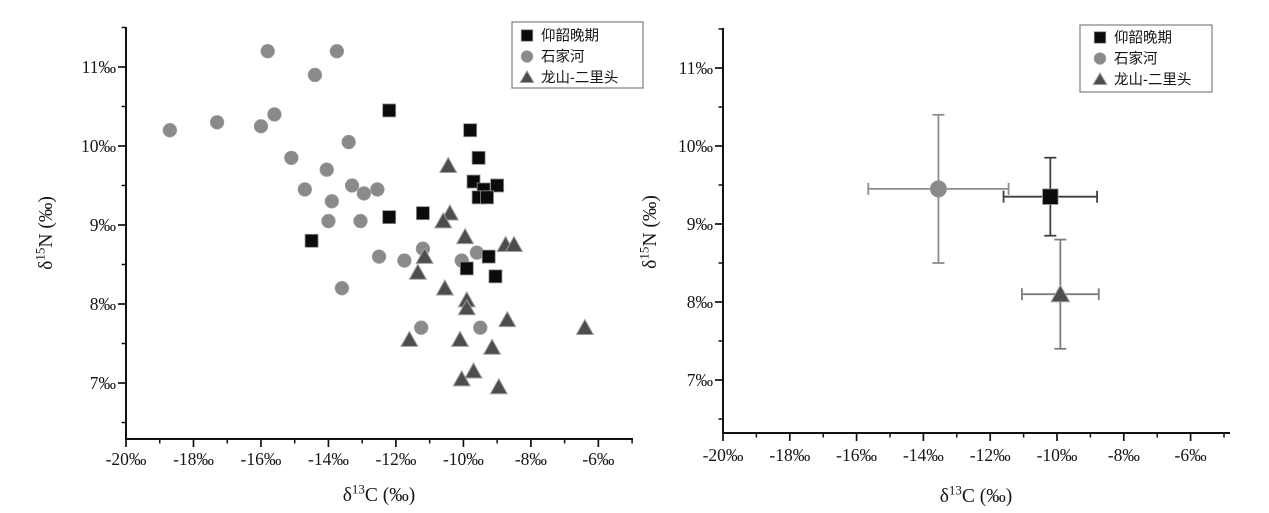 This screenshot has width=1269, height=513. I want to click on legend-label: 龙山-二里头, so click(1152, 80).